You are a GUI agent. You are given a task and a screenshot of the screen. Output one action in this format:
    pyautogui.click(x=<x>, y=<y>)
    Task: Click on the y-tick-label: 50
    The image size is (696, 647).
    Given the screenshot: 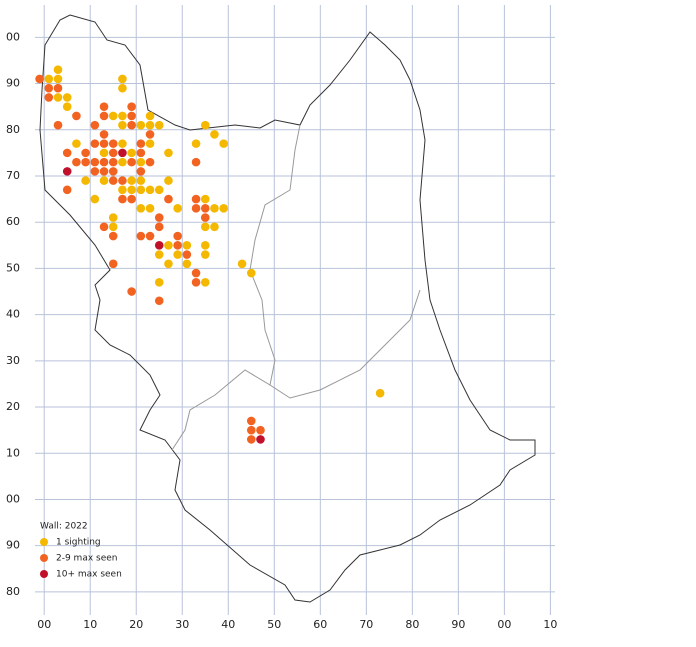 What is the action you would take?
    pyautogui.click(x=13, y=267)
    